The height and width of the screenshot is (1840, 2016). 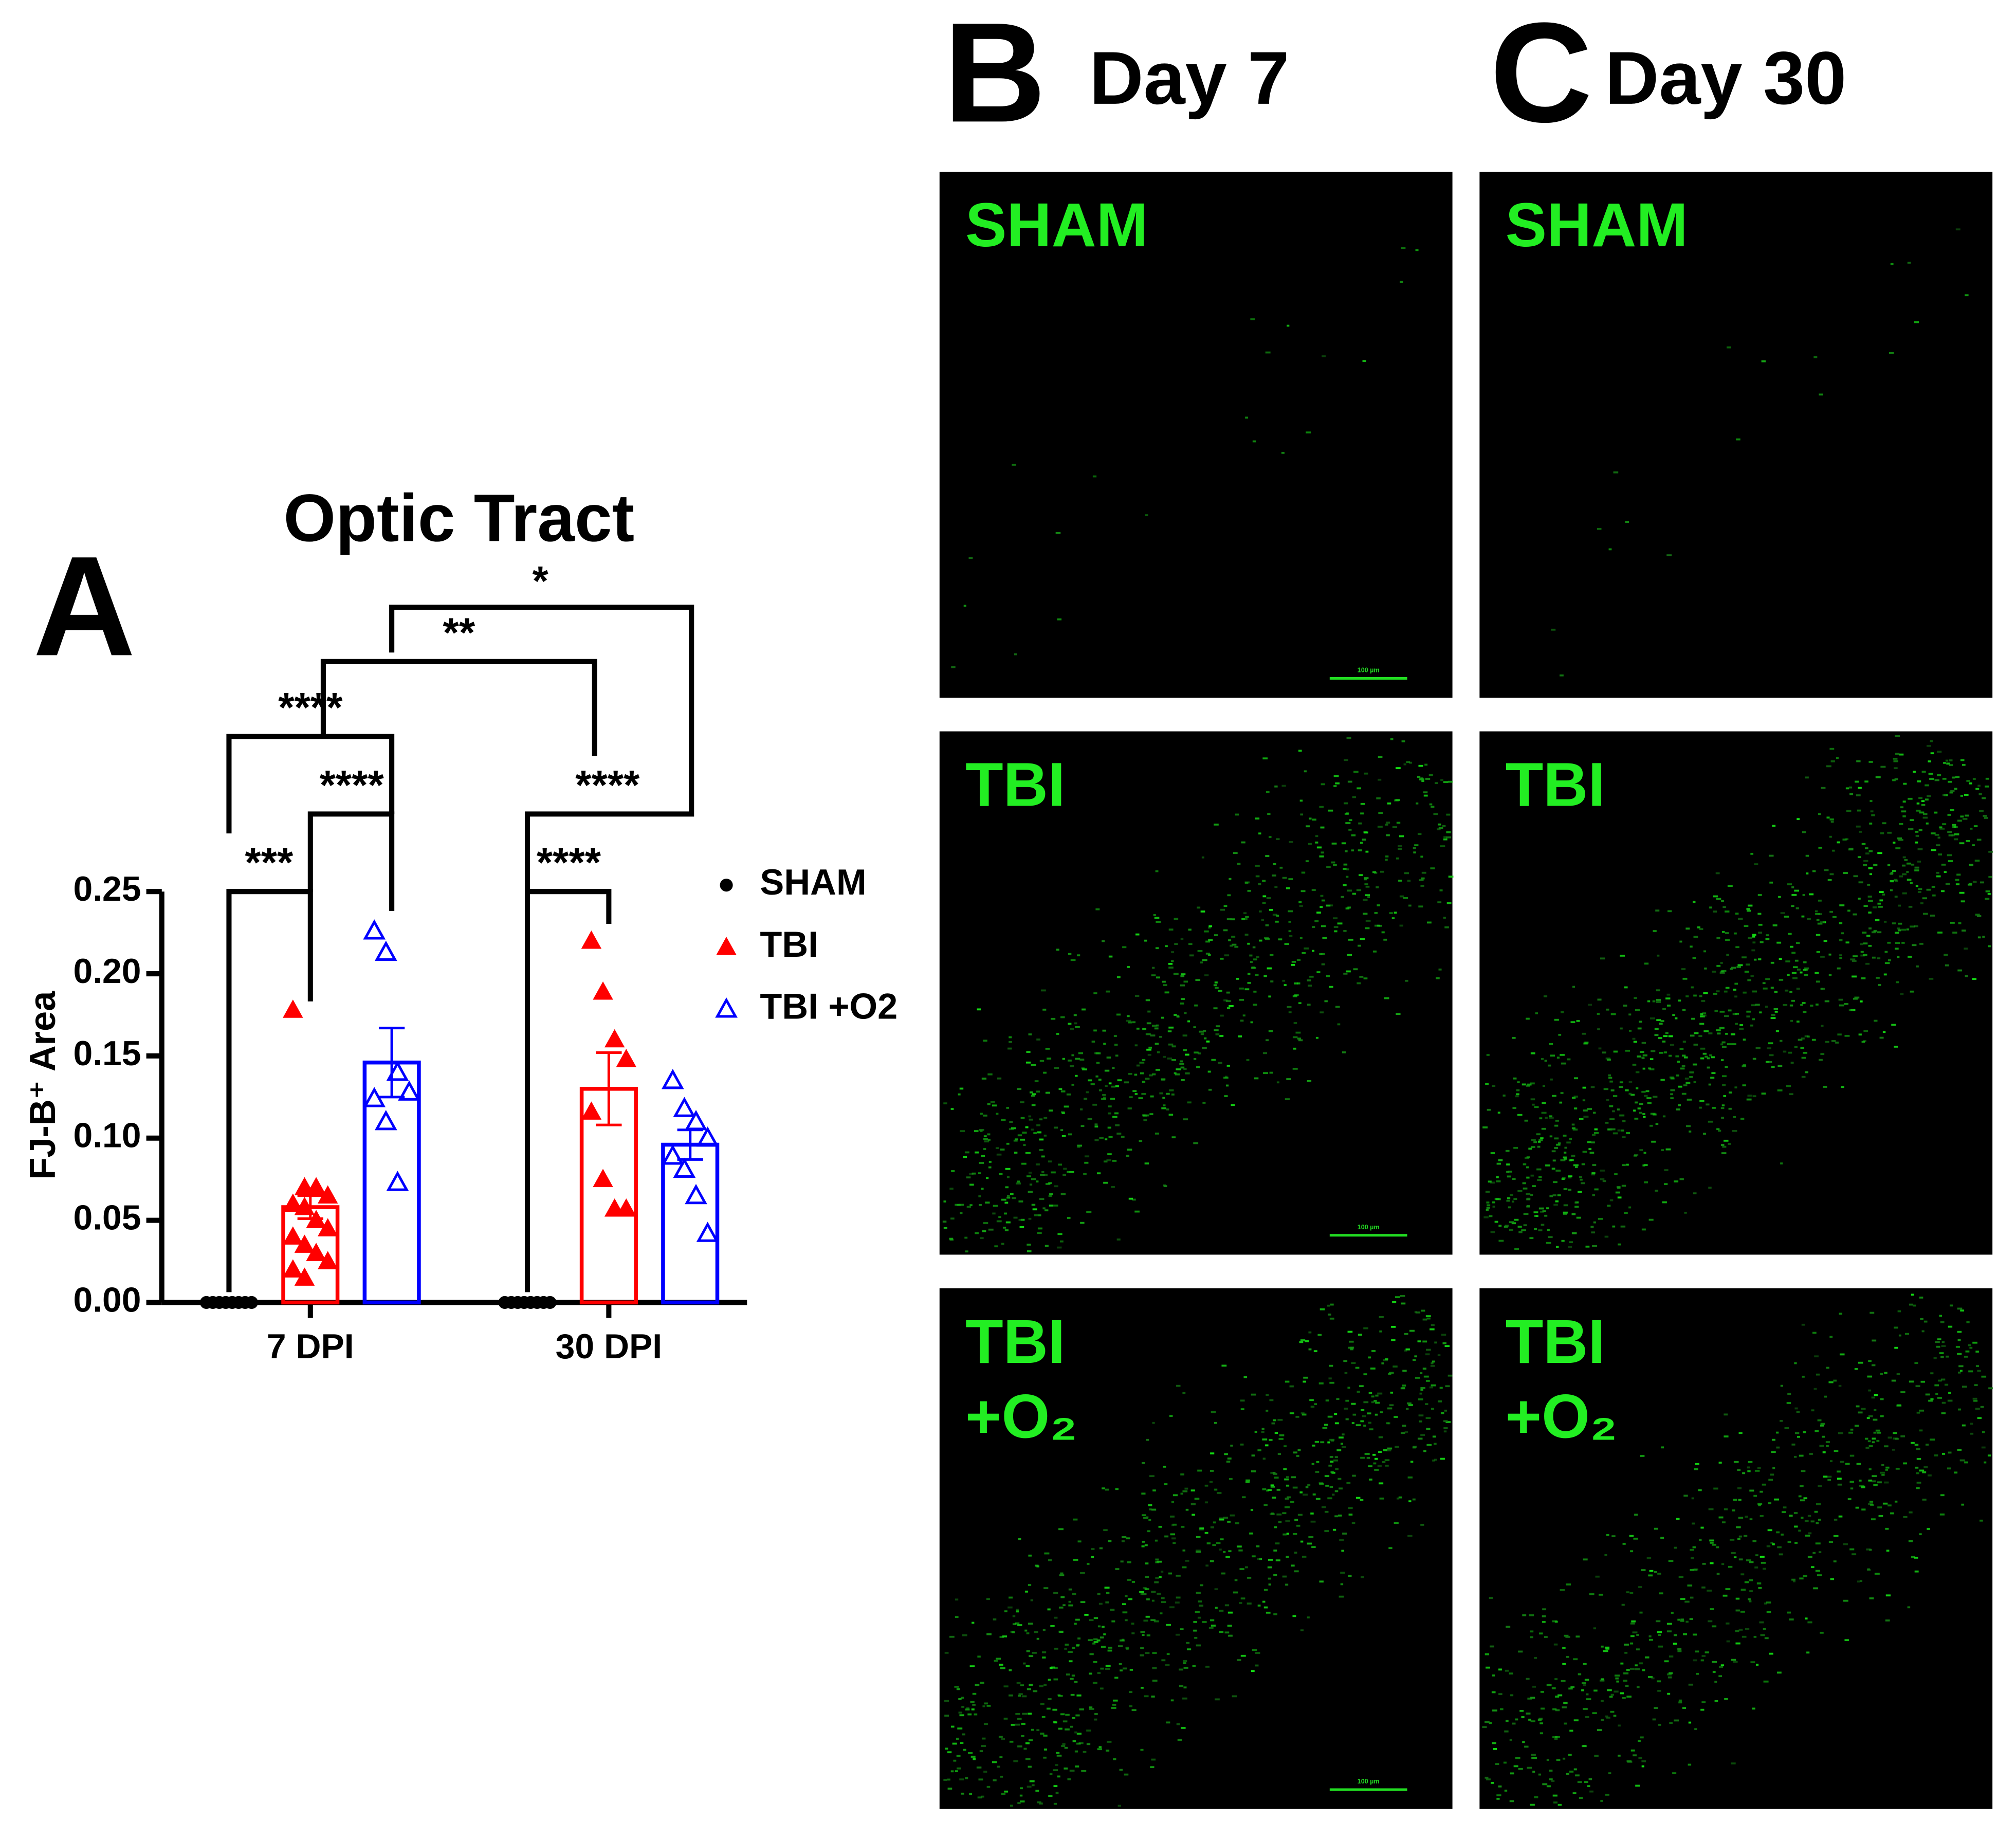 What do you see at coordinates (269, 1090) in the screenshot?
I see `significance-bracket` at bounding box center [269, 1090].